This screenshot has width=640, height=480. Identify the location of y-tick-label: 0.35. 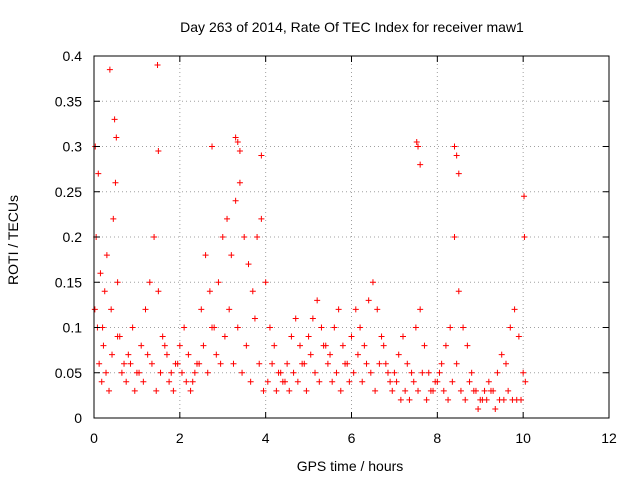
(68, 101).